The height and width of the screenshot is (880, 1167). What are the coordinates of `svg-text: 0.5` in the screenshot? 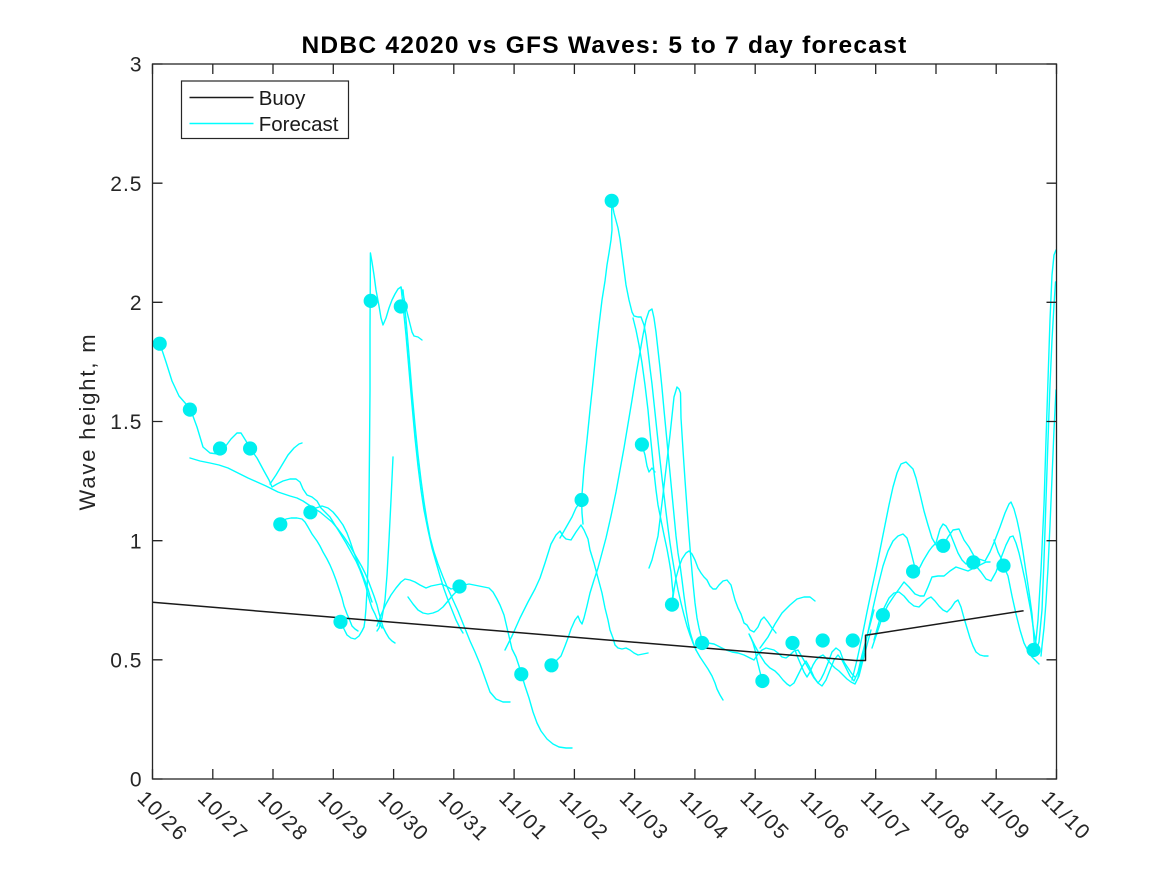 It's located at (126, 660).